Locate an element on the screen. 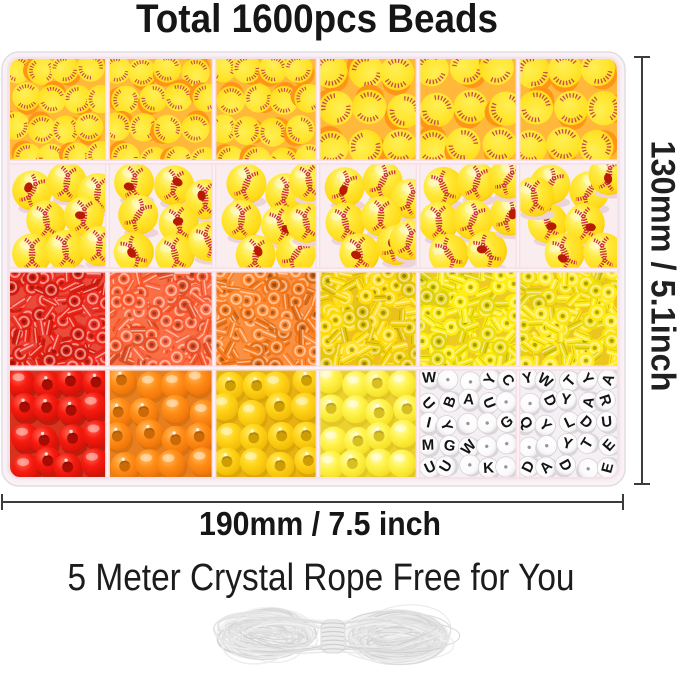 This screenshot has width=679, height=678. svg-text: E is located at coordinates (607, 468).